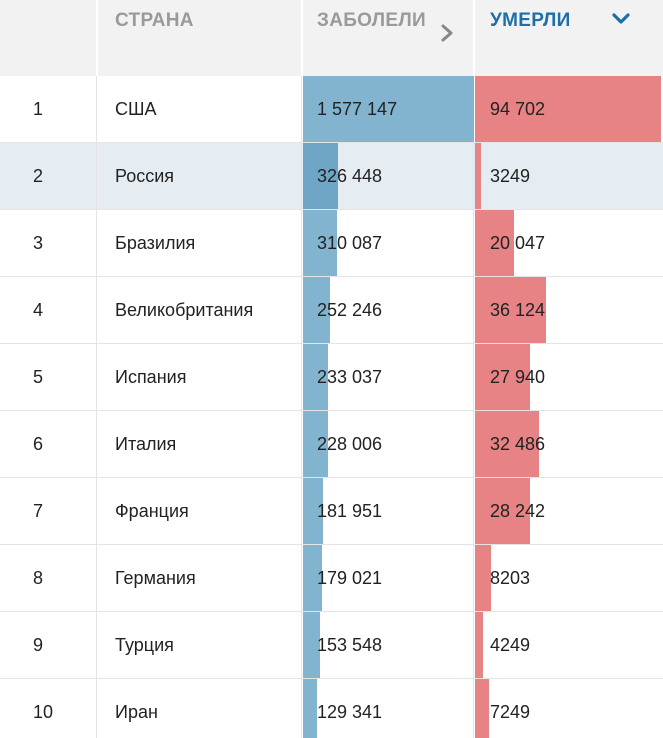 This screenshot has height=738, width=663. What do you see at coordinates (518, 109) in the screenshot?
I see `deaths-value: 94 702` at bounding box center [518, 109].